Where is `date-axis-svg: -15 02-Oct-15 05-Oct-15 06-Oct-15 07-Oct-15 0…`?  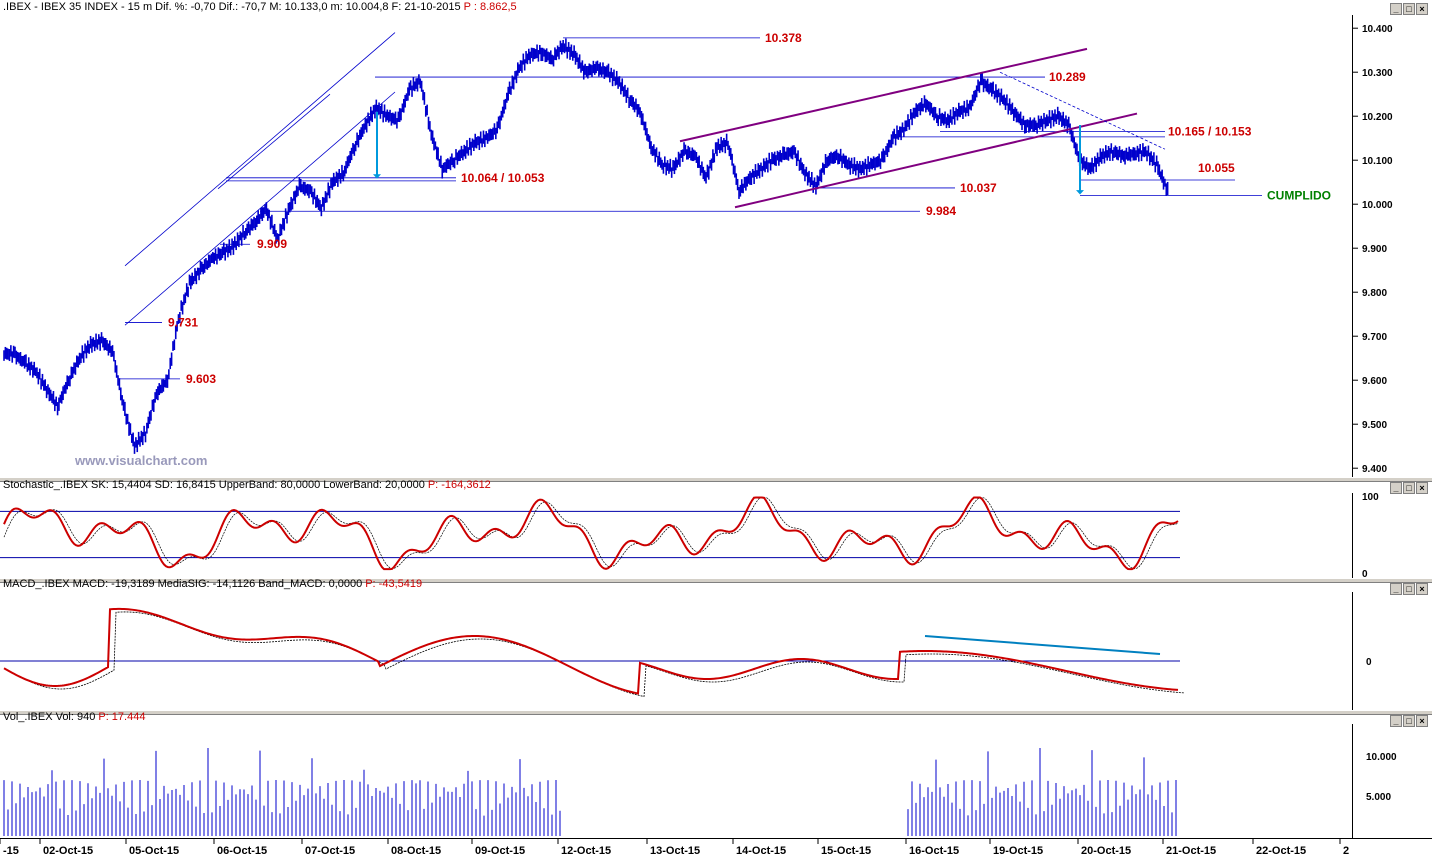 date-axis-svg: -15 02-Oct-15 05-Oct-15 06-Oct-15 07-Oct-15 0… is located at coordinates (674, 848).